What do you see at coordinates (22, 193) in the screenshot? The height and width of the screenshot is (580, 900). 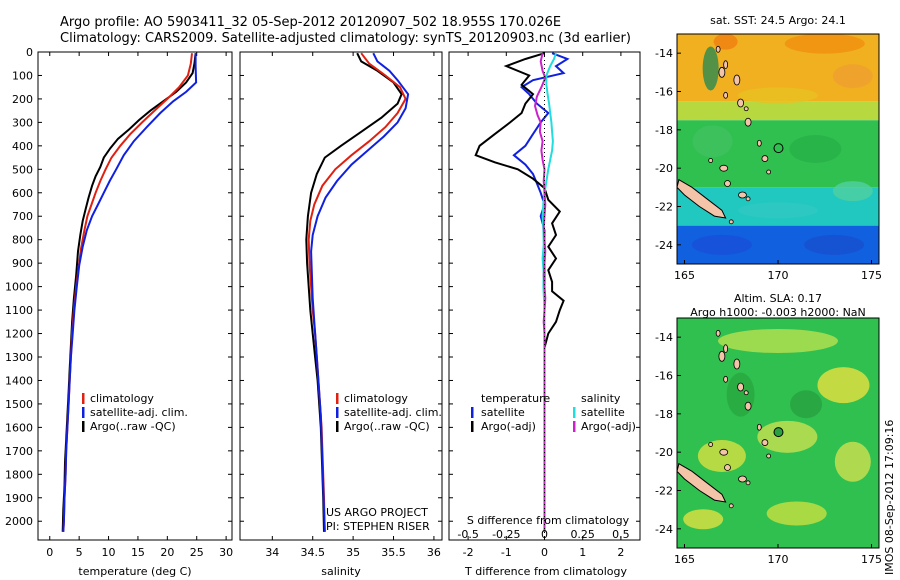 I see `depth-tick-label: 600` at bounding box center [22, 193].